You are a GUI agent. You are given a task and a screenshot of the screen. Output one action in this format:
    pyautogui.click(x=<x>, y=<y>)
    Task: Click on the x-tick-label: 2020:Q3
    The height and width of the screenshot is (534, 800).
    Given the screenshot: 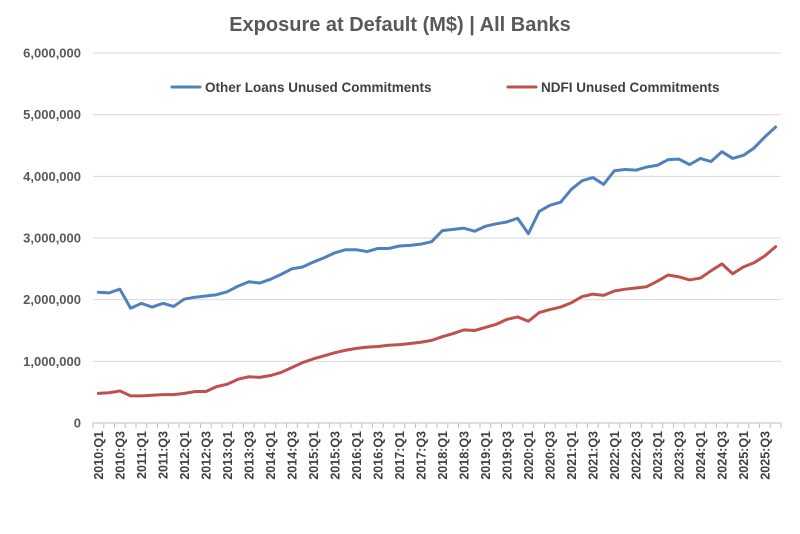 What is the action you would take?
    pyautogui.click(x=550, y=455)
    